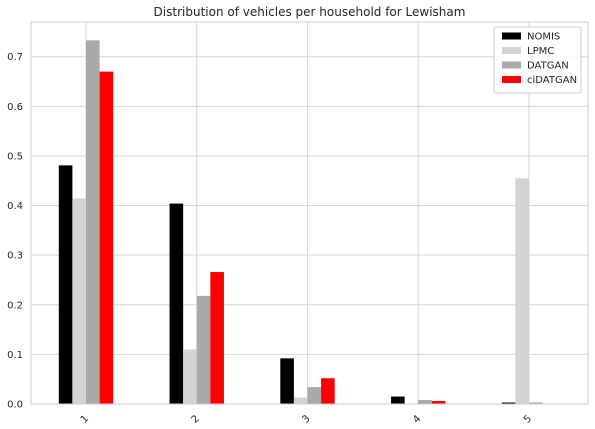 The height and width of the screenshot is (429, 595). Describe the element at coordinates (306, 419) in the screenshot. I see `x-tick-label: 3` at that location.